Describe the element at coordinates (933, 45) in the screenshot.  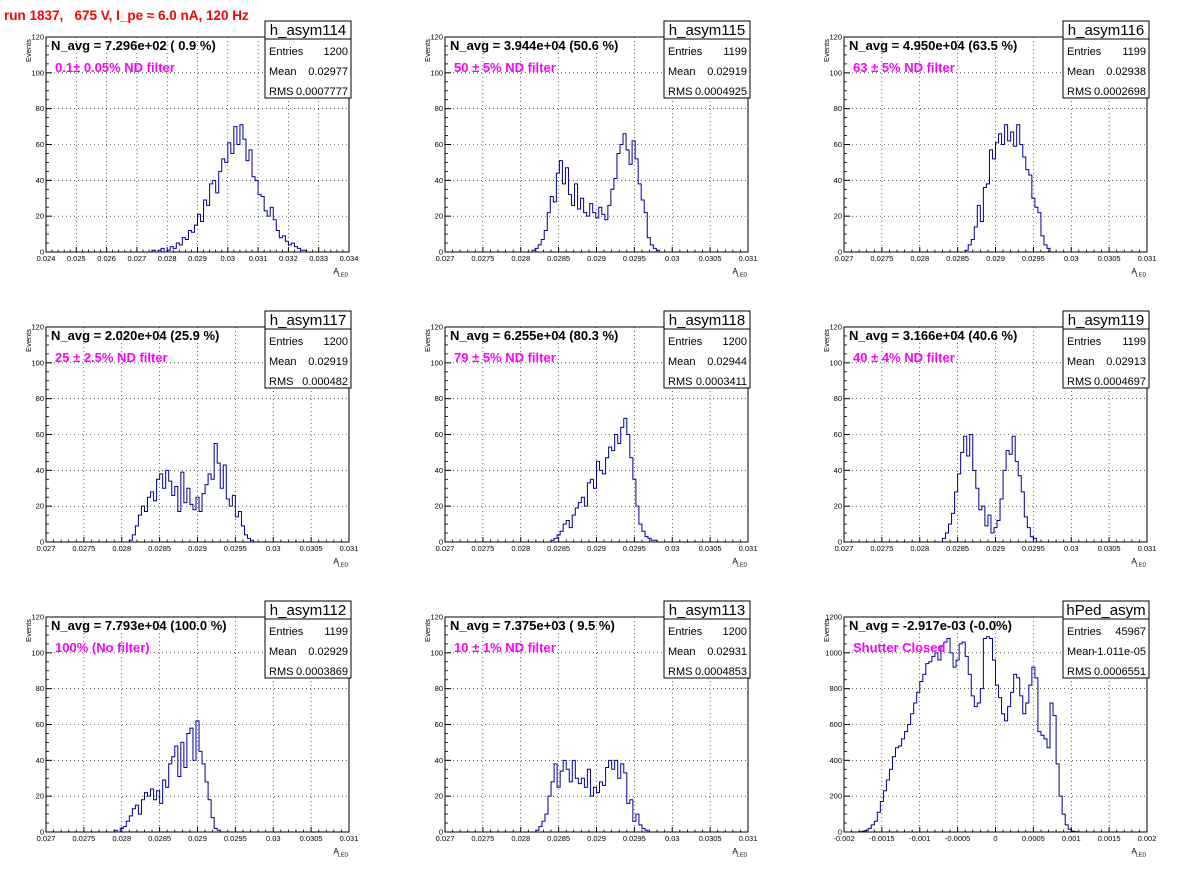
I see `n-avg-annotation: N_avg = 4.950e+04 (63.5 %)` at that location.